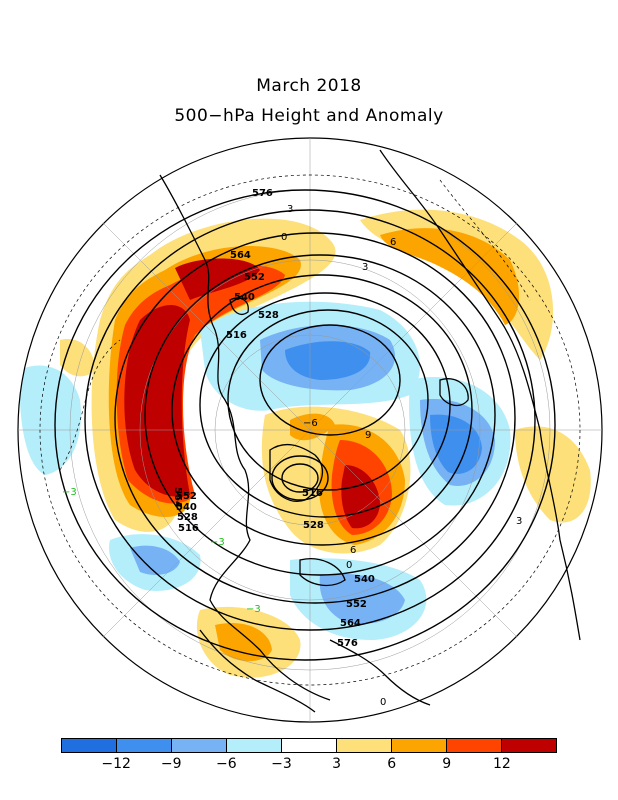 The height and width of the screenshot is (800, 618). I want to click on colorbar, so click(309, 745).